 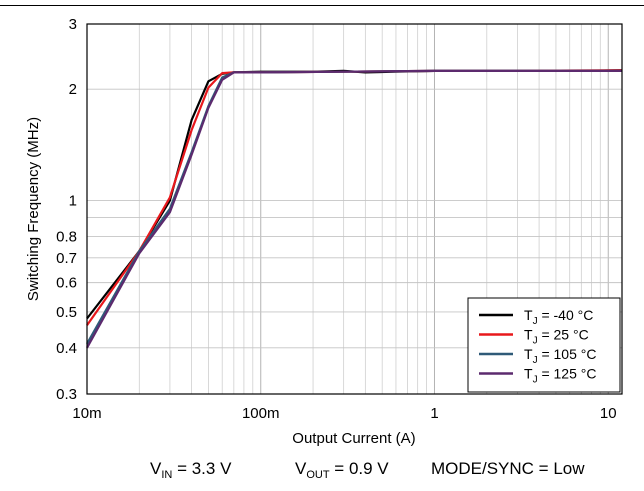 I want to click on legend-label: TJ = -40 °C, so click(x=558, y=317).